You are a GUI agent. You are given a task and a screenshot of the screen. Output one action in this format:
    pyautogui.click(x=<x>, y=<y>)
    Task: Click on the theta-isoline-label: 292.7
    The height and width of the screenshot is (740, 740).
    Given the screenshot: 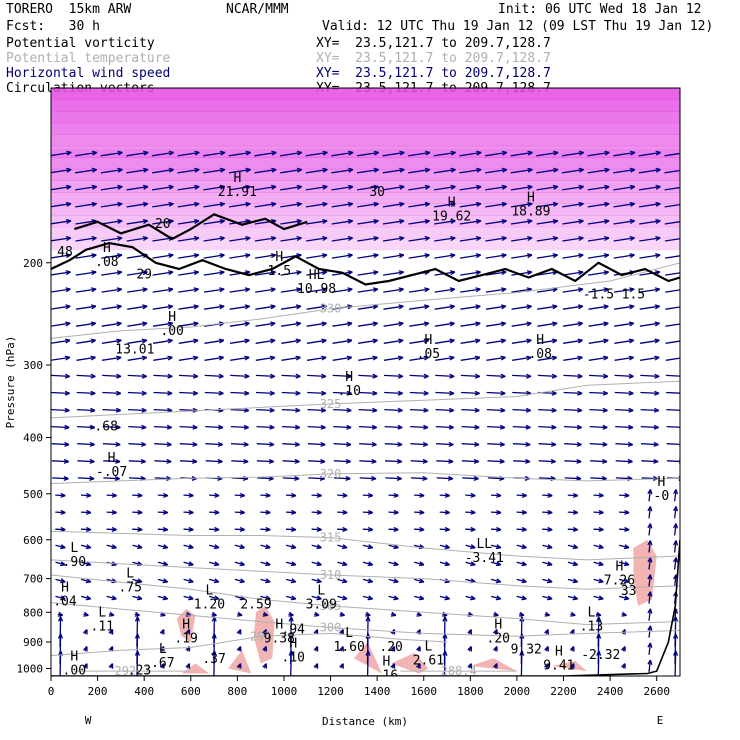 What is the action you would take?
    pyautogui.click(x=132, y=671)
    